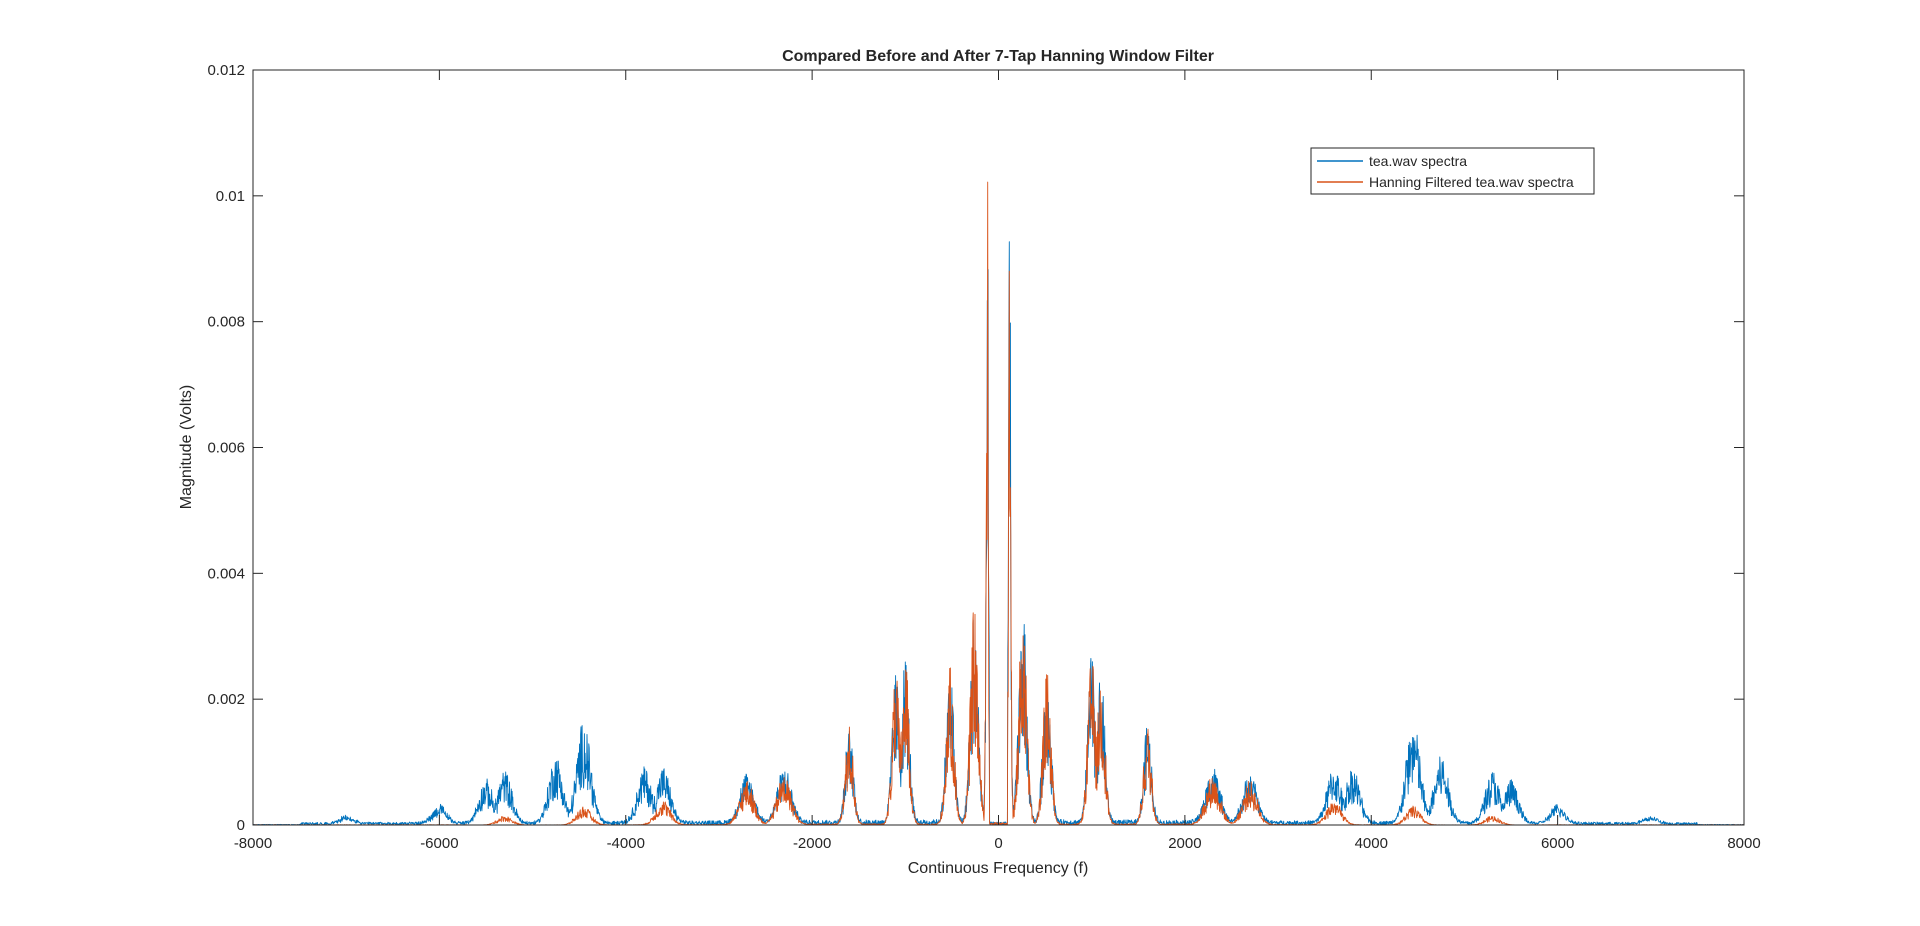 This screenshot has height=926, width=1920. I want to click on x-tick-label: 8000, so click(1743, 843).